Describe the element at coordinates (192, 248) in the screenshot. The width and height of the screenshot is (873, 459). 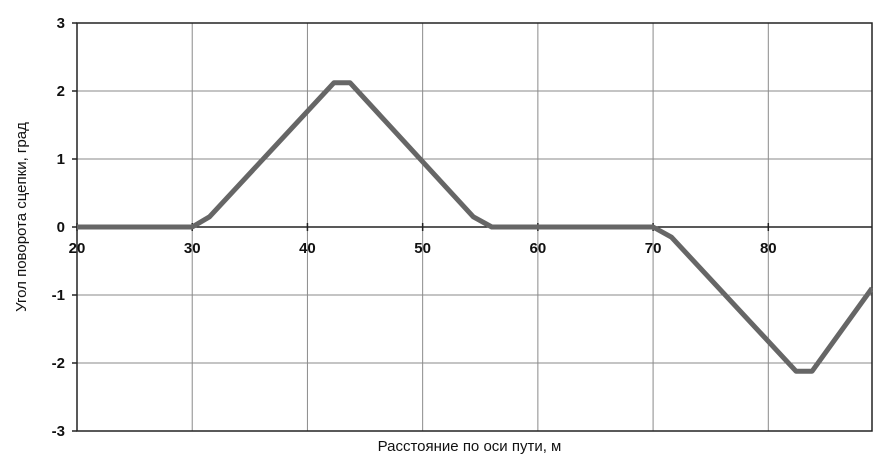
I see `x-tick-label: 30` at that location.